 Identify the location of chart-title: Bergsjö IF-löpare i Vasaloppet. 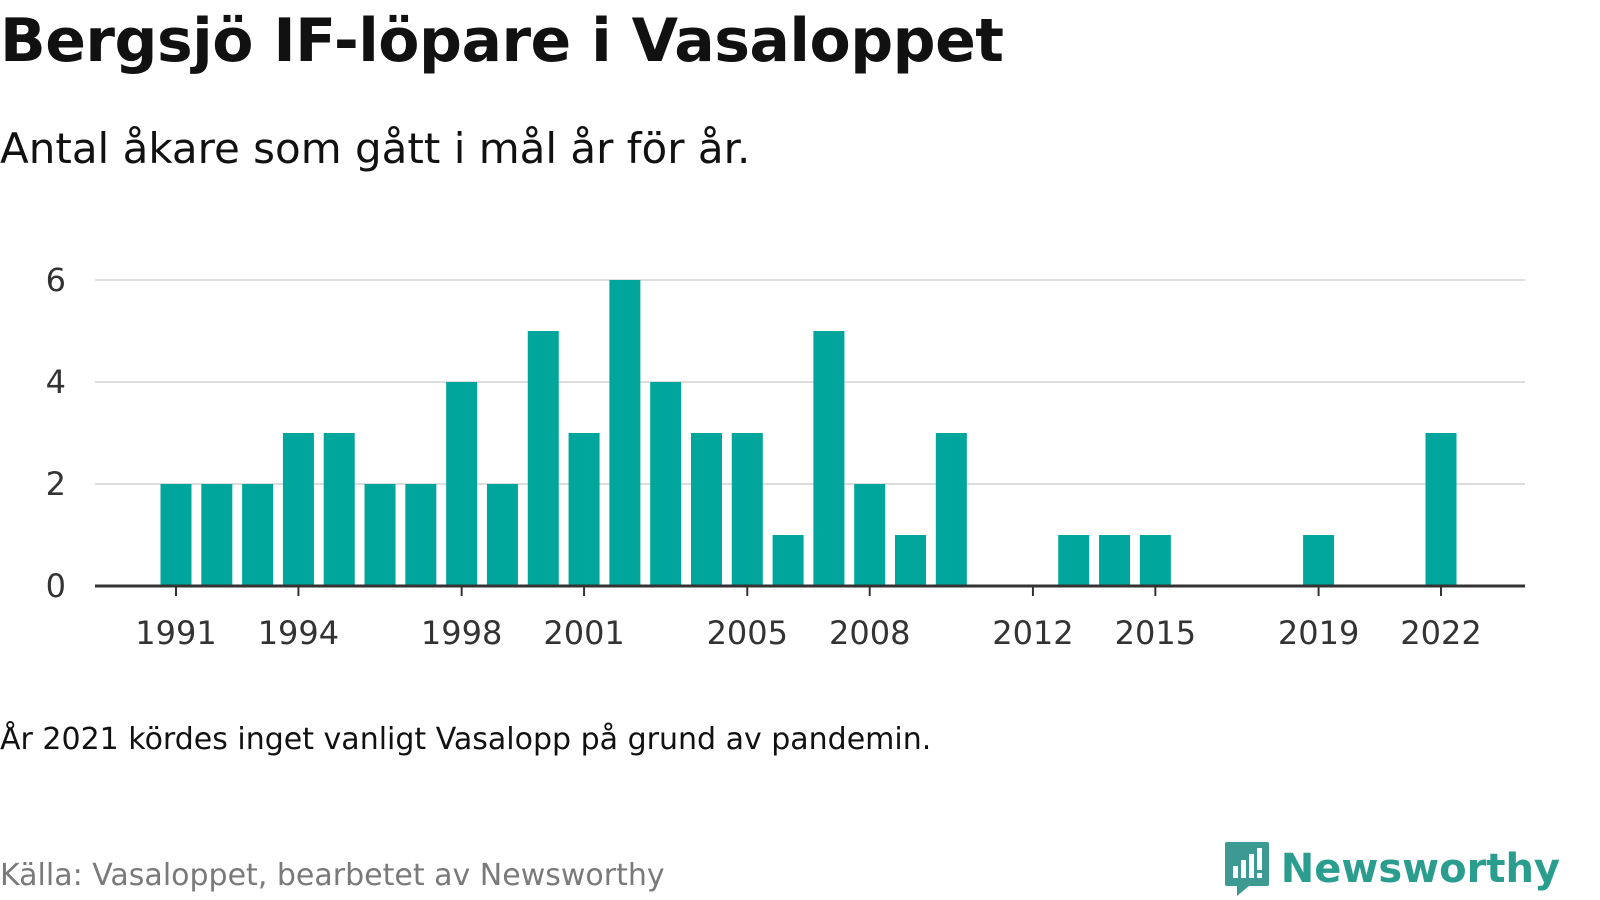
(502, 41).